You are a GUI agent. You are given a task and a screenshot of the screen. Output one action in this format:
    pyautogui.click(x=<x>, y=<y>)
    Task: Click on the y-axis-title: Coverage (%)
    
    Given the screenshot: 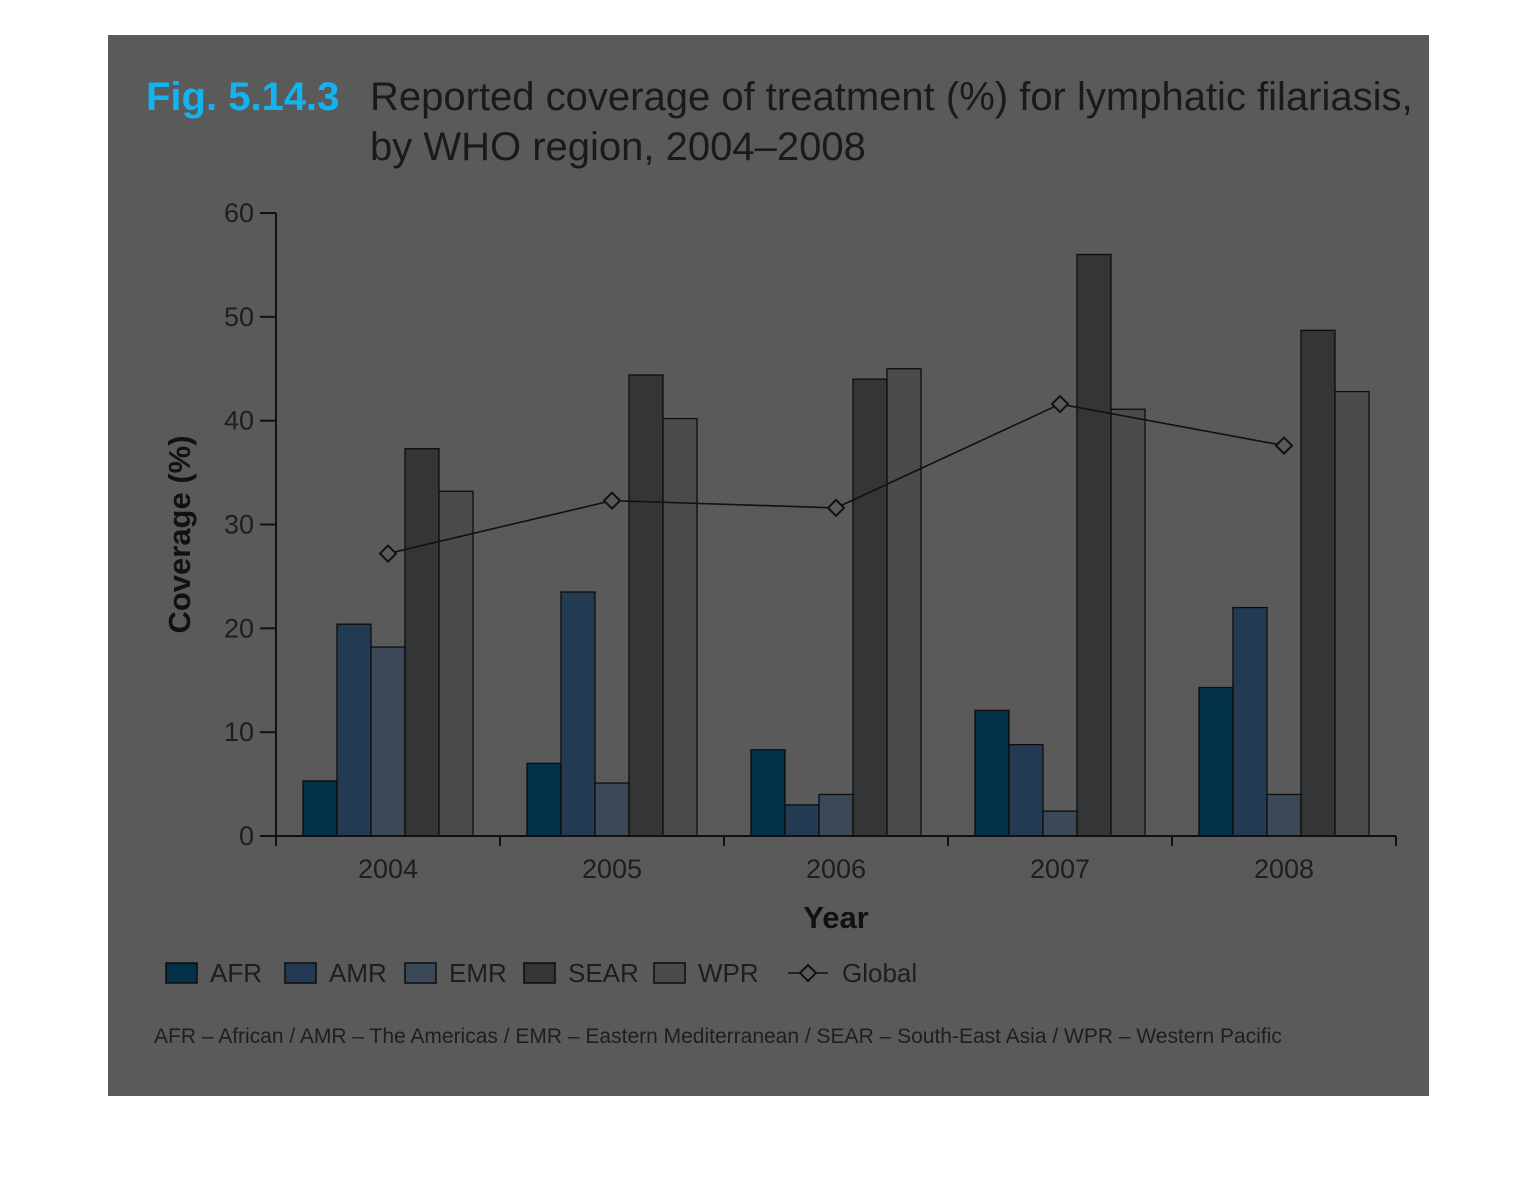 What is the action you would take?
    pyautogui.click(x=179, y=534)
    